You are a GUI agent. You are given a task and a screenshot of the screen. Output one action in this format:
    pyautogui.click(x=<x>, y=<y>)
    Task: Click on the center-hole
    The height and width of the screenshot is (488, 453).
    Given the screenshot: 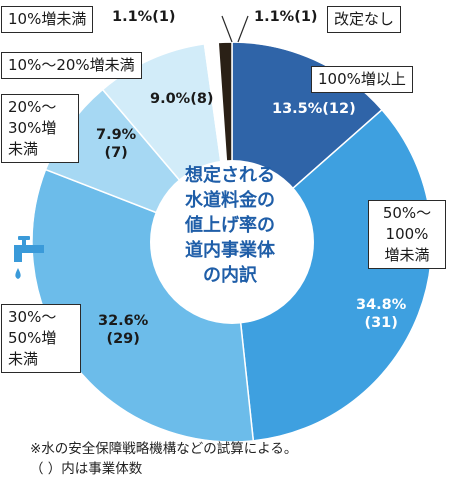 What is the action you would take?
    pyautogui.click(x=232, y=242)
    